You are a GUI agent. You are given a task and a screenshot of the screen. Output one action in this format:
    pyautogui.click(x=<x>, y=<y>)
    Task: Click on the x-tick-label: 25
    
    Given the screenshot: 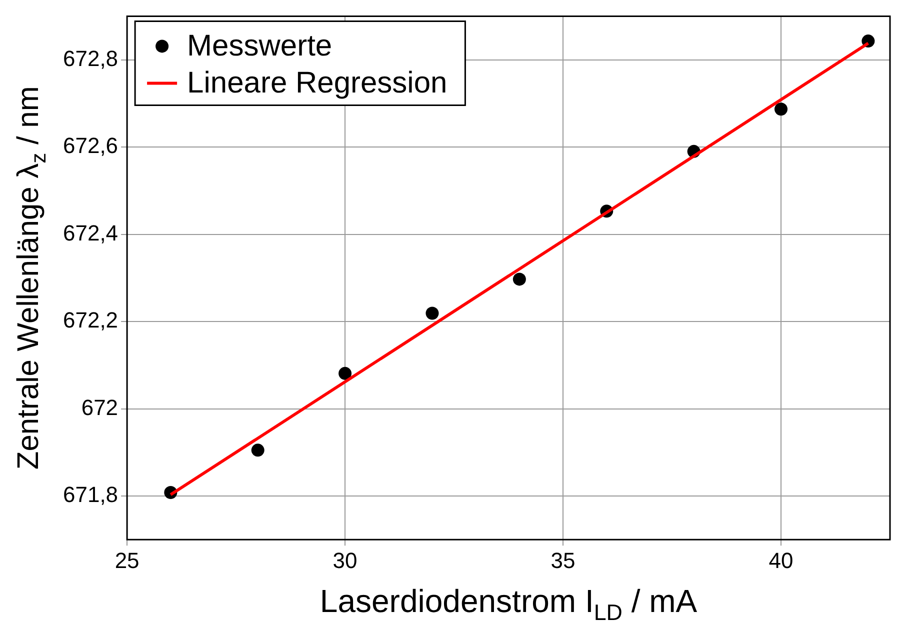 What is the action you would take?
    pyautogui.click(x=127, y=560)
    